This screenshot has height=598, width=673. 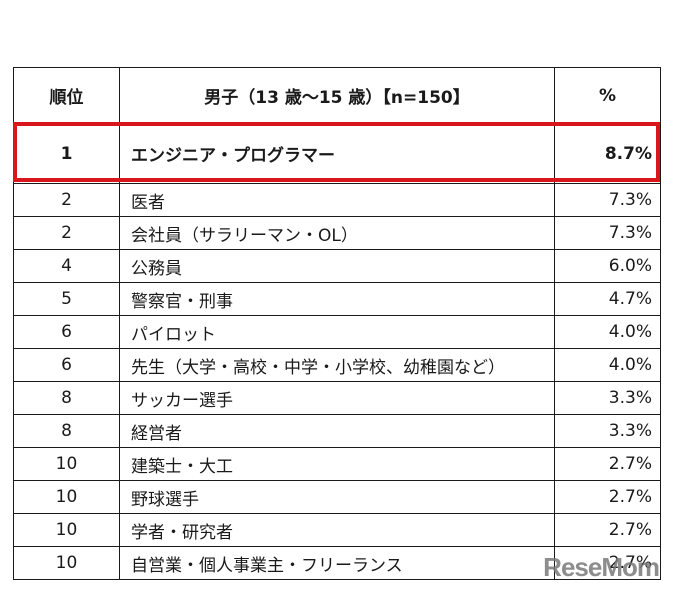 I want to click on job-cell: 経営者, so click(x=337, y=431).